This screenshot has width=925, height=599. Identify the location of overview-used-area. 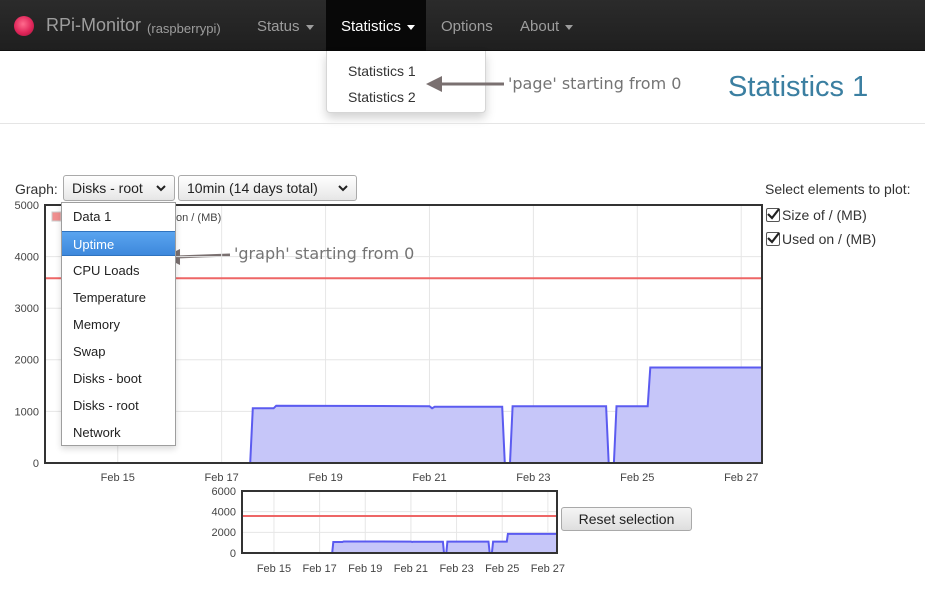
(399, 543).